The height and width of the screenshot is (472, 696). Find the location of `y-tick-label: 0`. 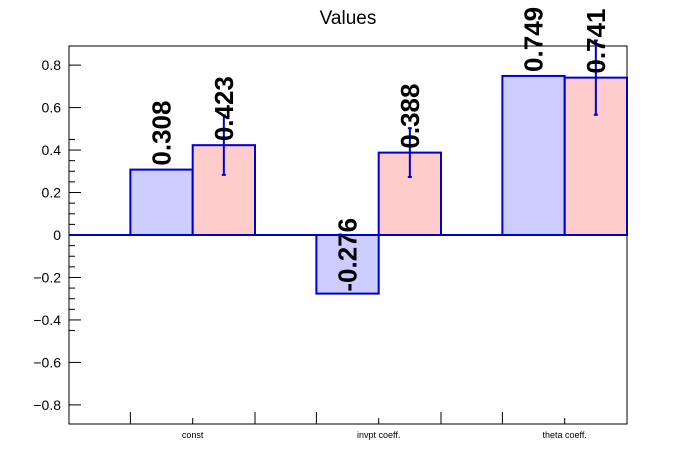

y-tick-label: 0 is located at coordinates (57, 235).